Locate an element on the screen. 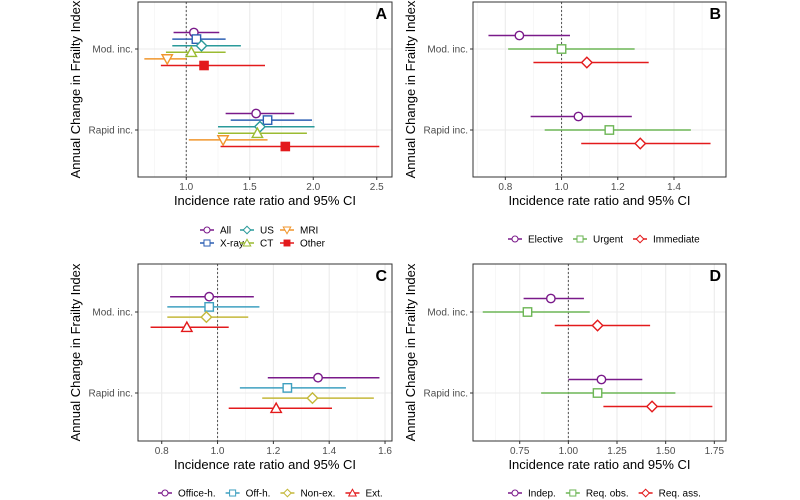 The image size is (800, 500). legend-label: CT is located at coordinates (266, 244).